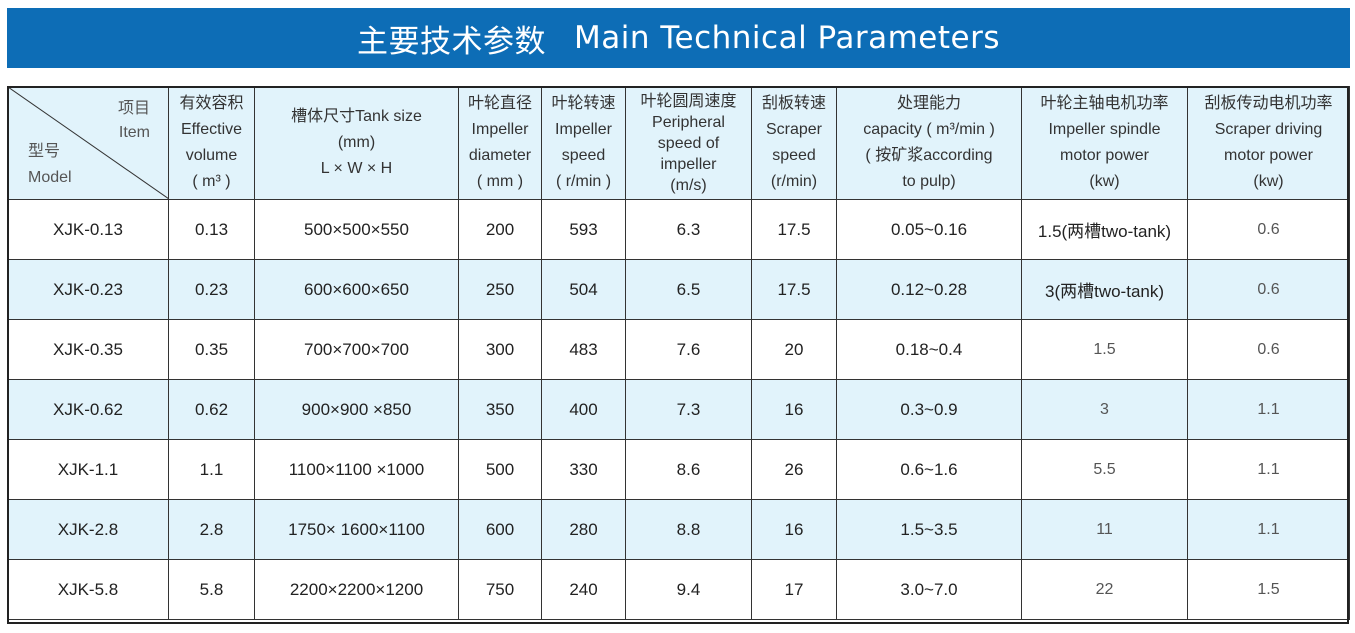  I want to click on table-cell: 17, so click(794, 589).